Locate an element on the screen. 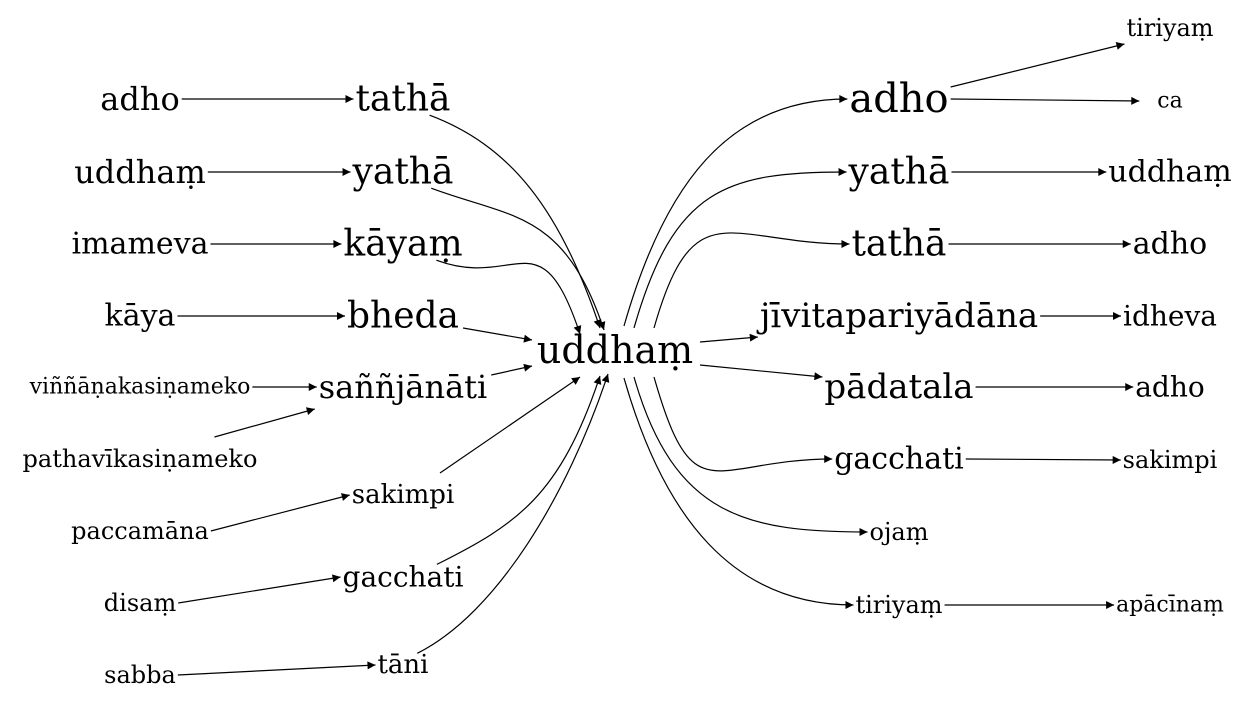 The width and height of the screenshot is (1248, 707). edge-lm-tatha-to-center is located at coordinates (515, 221).